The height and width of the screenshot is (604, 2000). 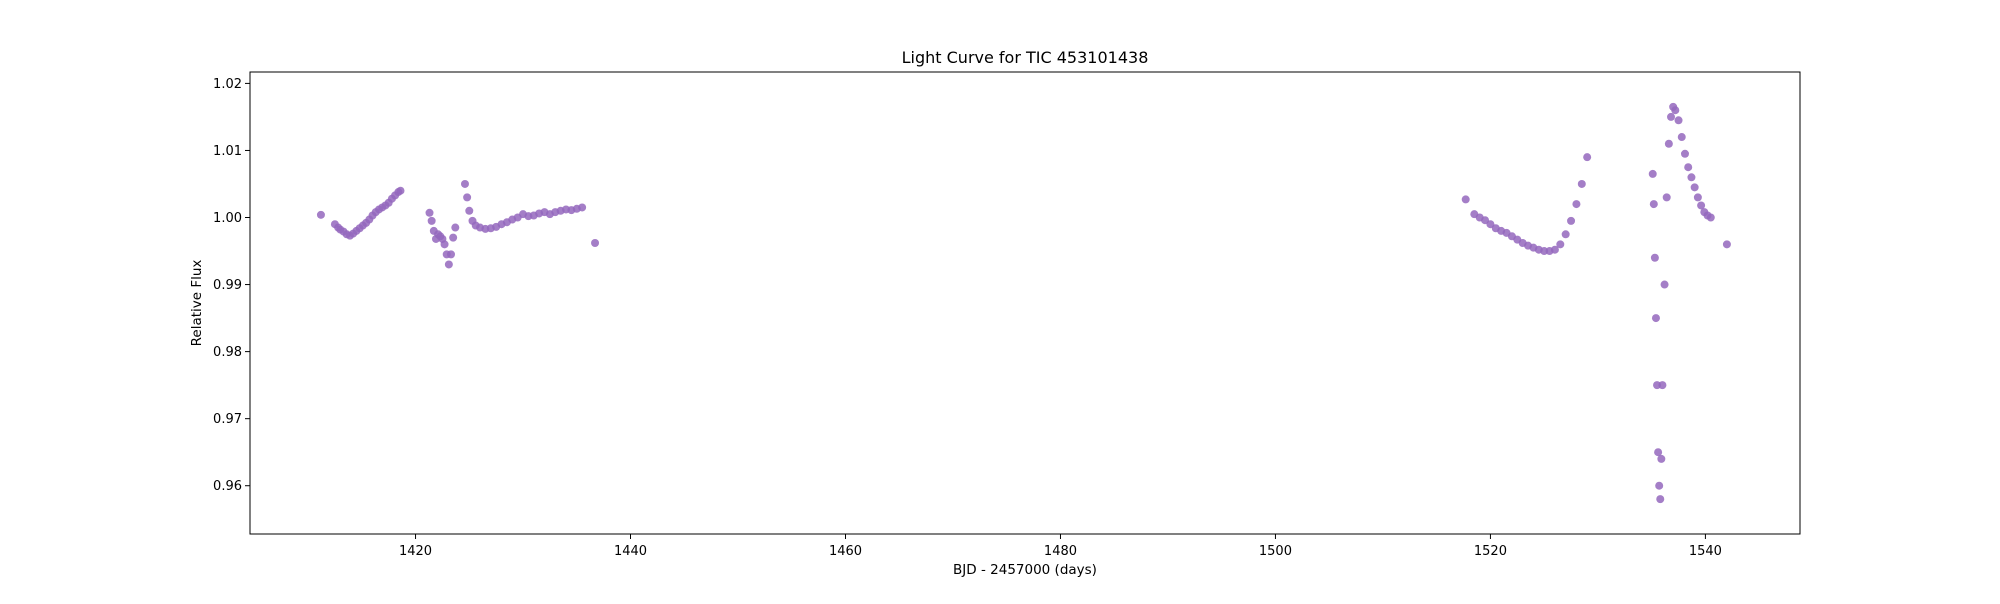 I want to click on x-tick-label: 1480, so click(x=1060, y=551).